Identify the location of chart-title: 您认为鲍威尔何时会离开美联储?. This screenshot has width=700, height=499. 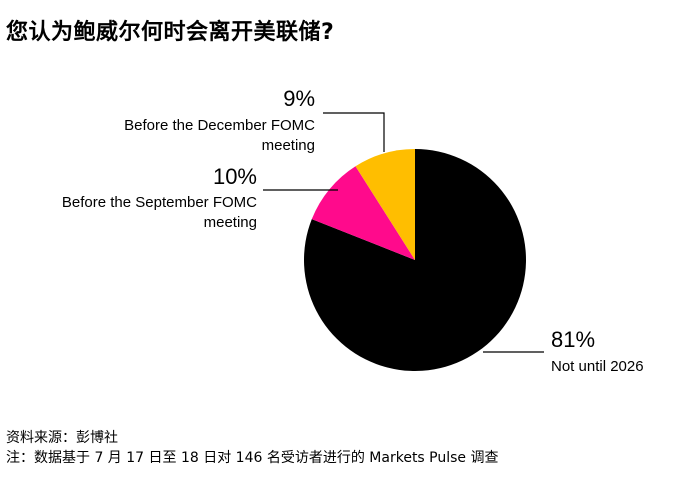
(170, 32).